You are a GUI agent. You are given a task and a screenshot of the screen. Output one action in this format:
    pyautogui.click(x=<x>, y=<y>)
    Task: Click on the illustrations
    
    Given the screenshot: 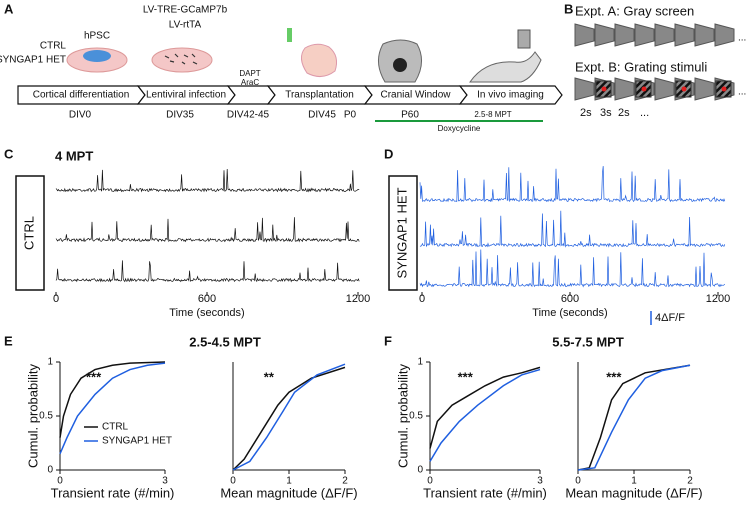 What is the action you would take?
    pyautogui.click(x=304, y=55)
    